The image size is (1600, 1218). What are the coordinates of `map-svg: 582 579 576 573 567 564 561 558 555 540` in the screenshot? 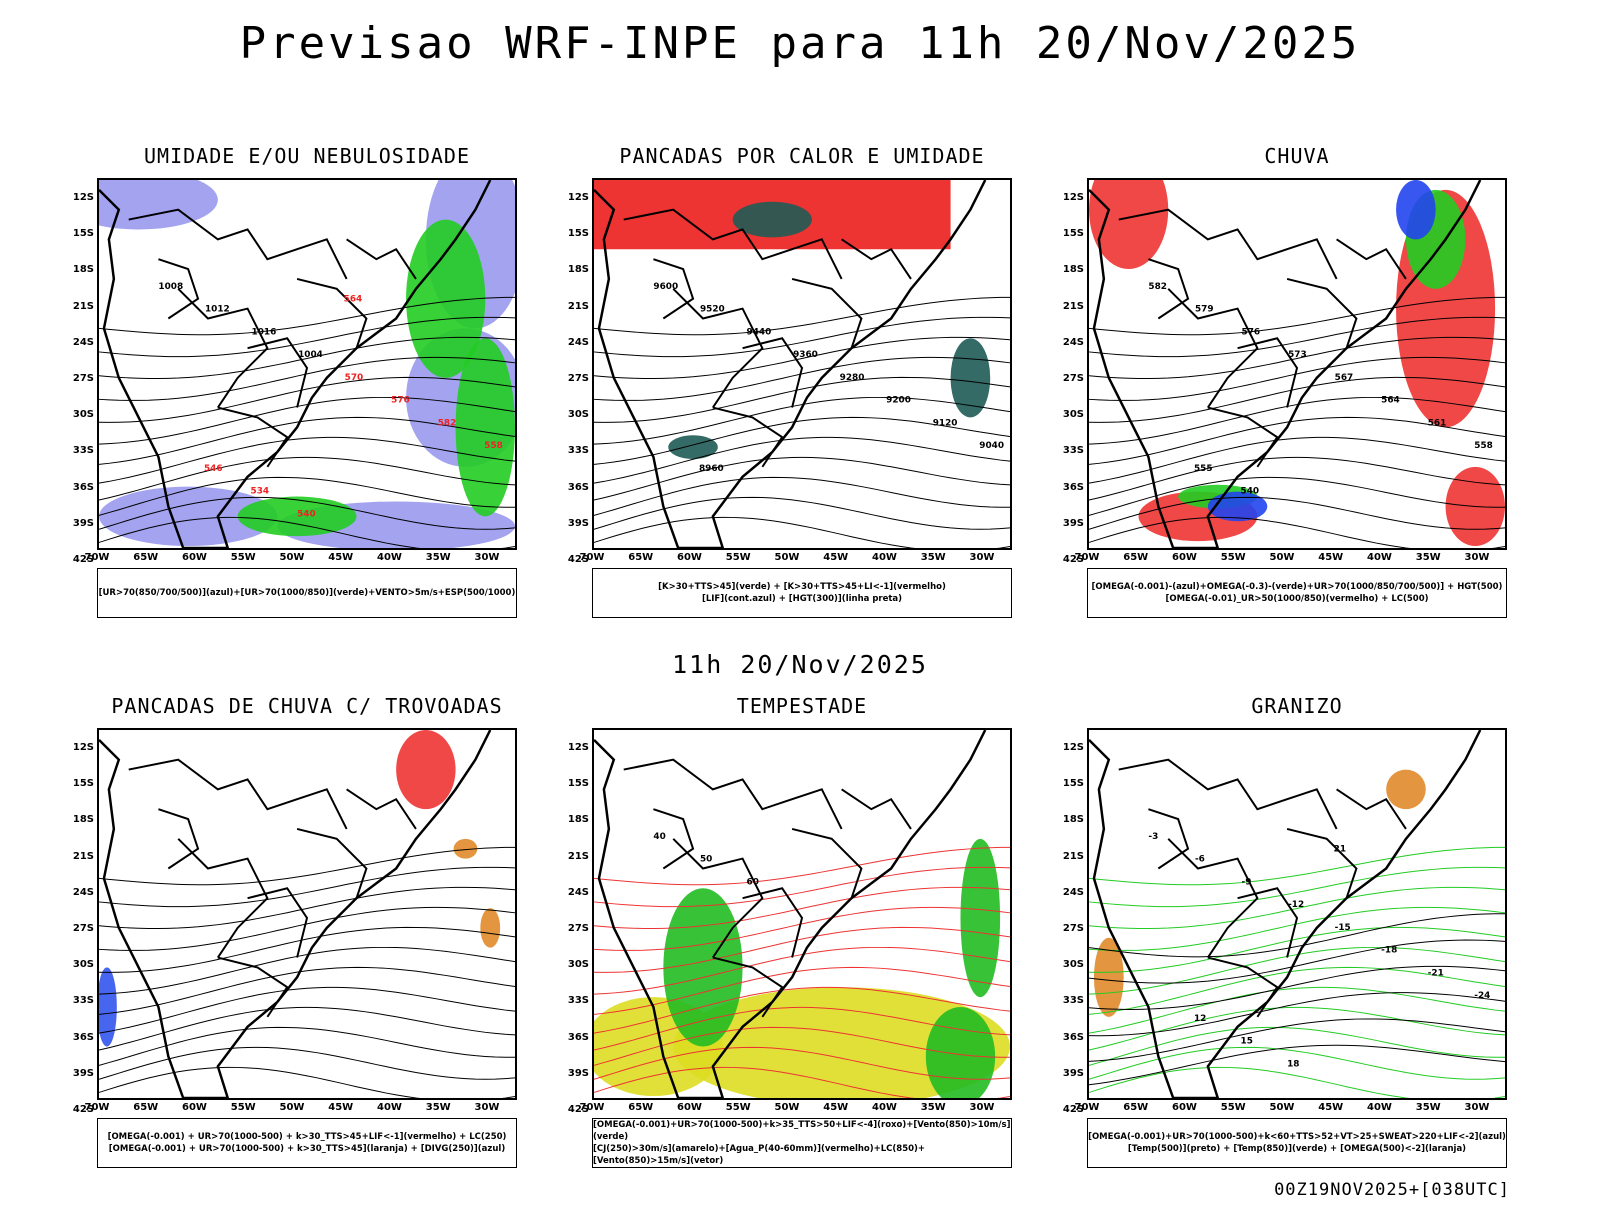 It's located at (1297, 364).